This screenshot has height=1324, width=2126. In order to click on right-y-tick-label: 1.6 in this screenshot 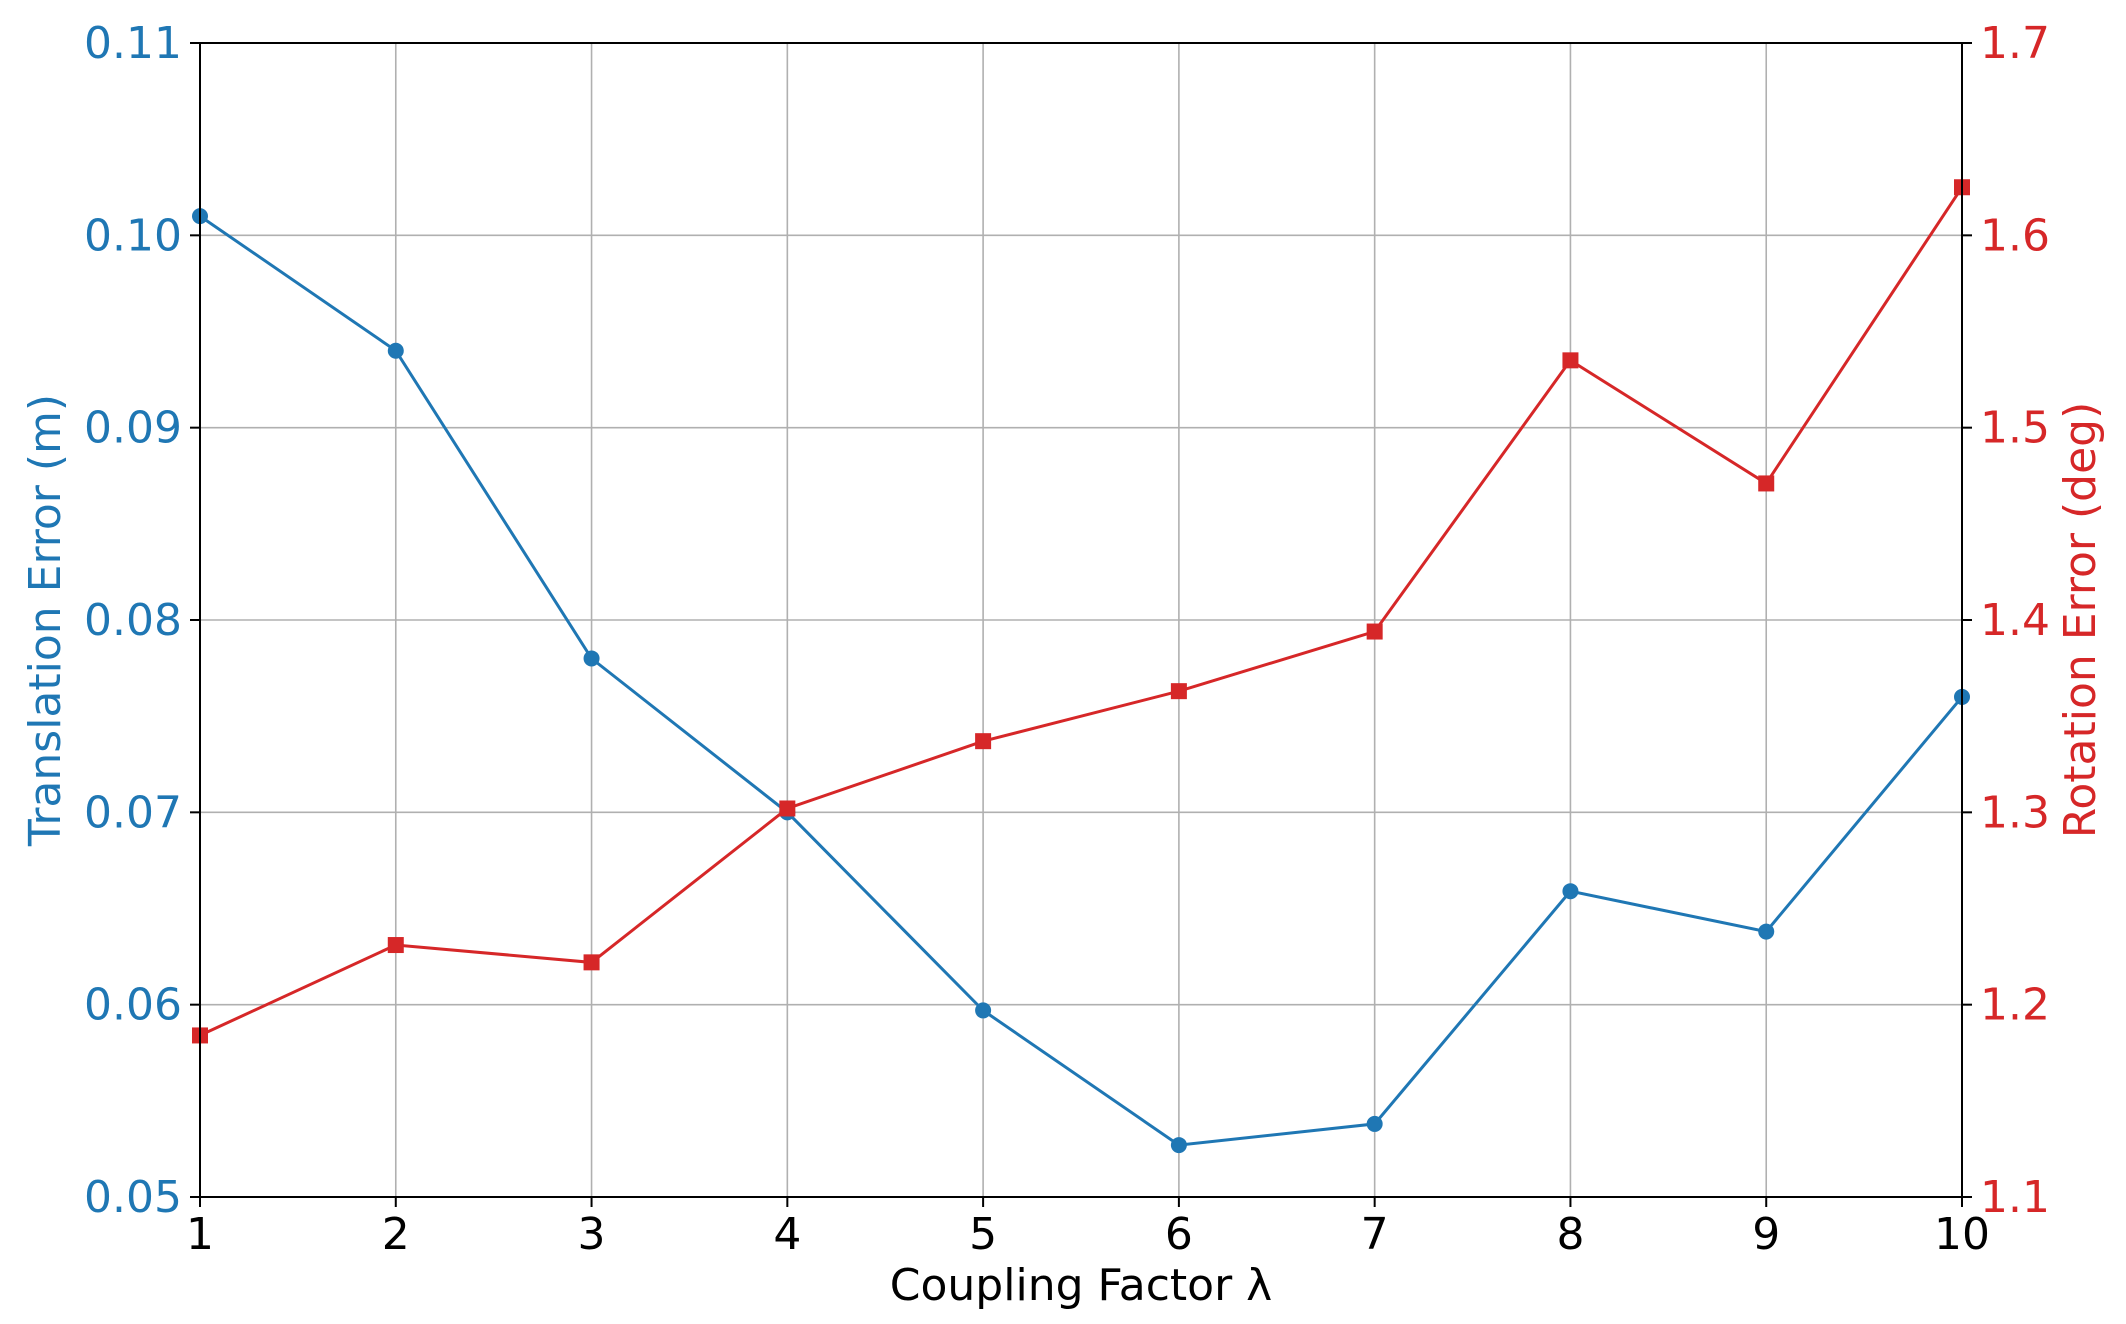, I will do `click(2015, 235)`.